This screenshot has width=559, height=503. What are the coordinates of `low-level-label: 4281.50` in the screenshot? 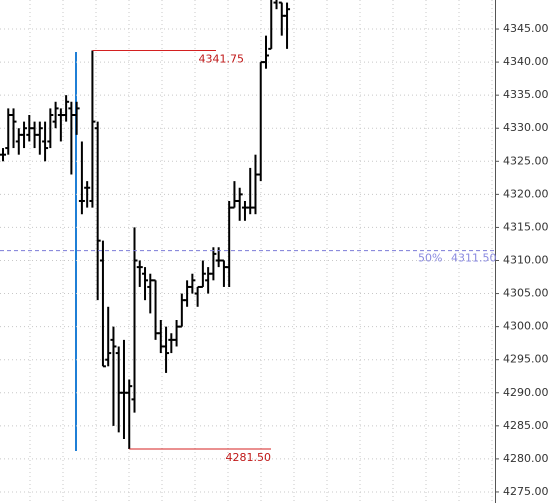 It's located at (249, 457).